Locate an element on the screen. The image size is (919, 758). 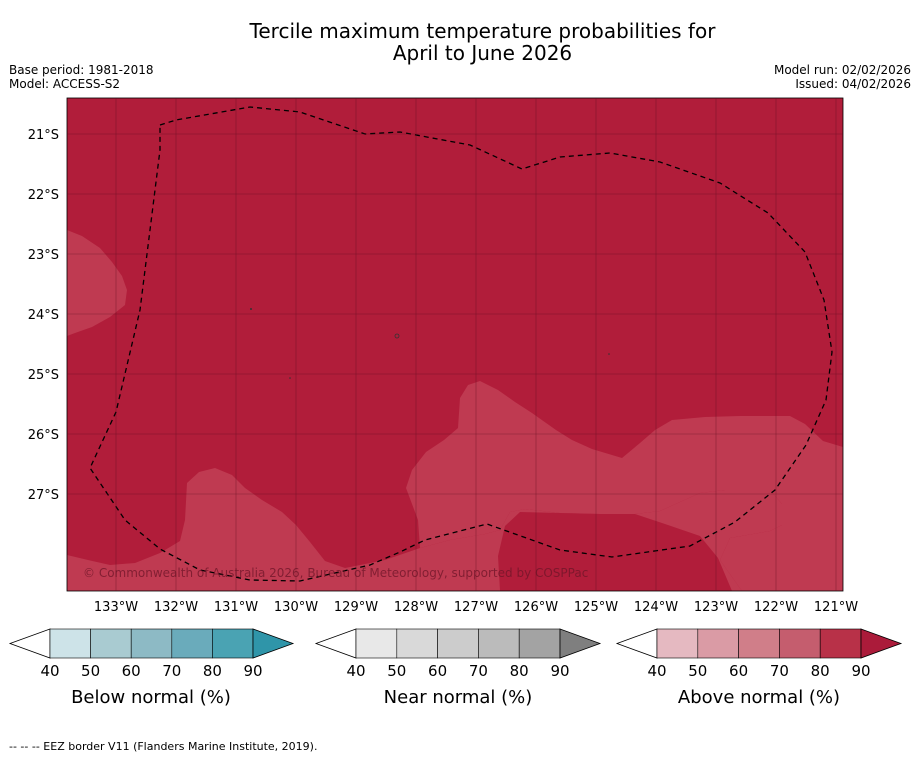
colorbar-3: 40 50 60 70 80 90 Above normal (%) is located at coordinates (759, 668).